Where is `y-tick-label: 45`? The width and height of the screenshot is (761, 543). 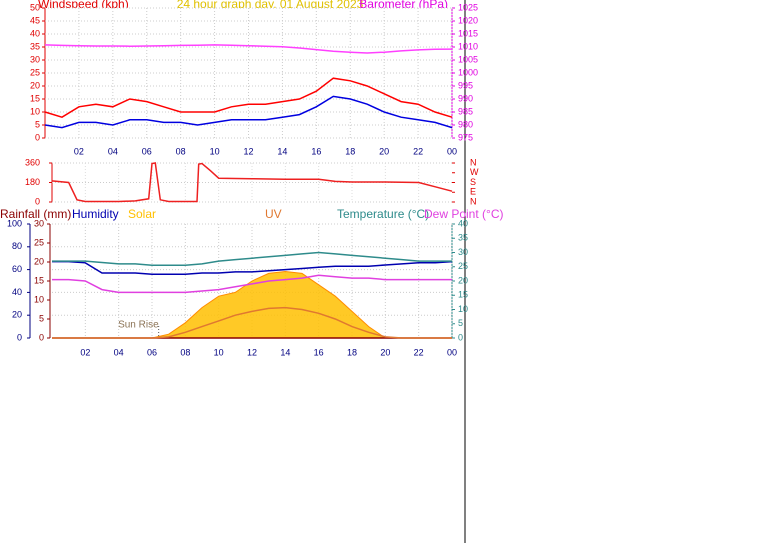 y-tick-label: 45 is located at coordinates (35, 20).